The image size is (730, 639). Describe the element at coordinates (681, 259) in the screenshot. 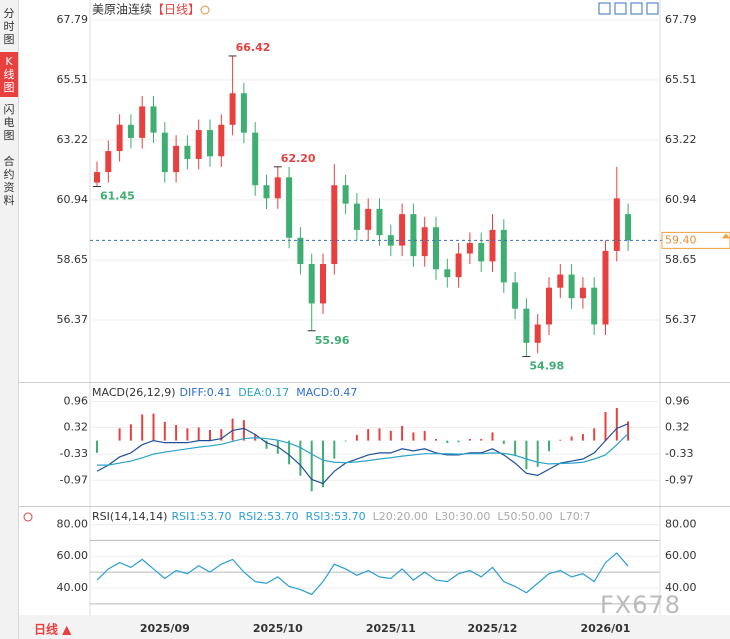

I see `y-tick-label: 58.65` at that location.